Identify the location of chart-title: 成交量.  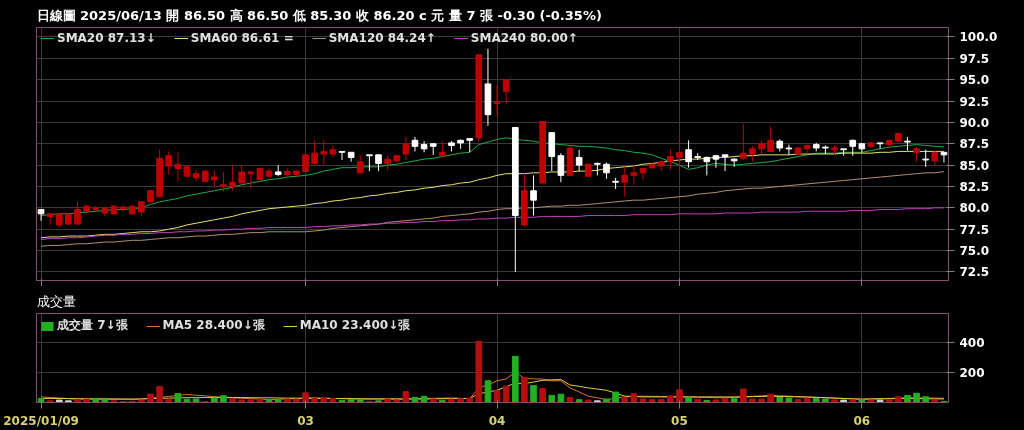
(56, 301).